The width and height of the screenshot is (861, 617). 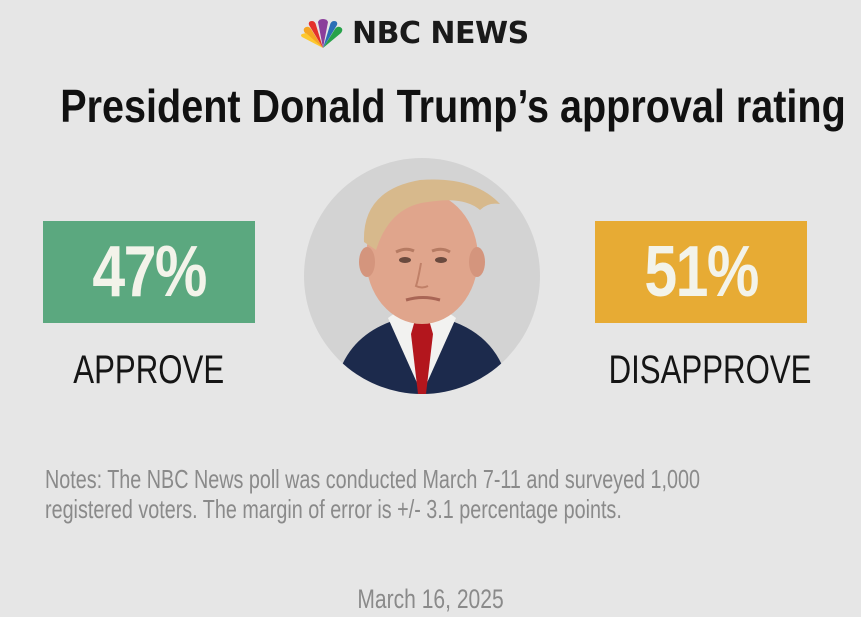 I want to click on disapprove-label: DISAPPROVE, so click(x=701, y=370).